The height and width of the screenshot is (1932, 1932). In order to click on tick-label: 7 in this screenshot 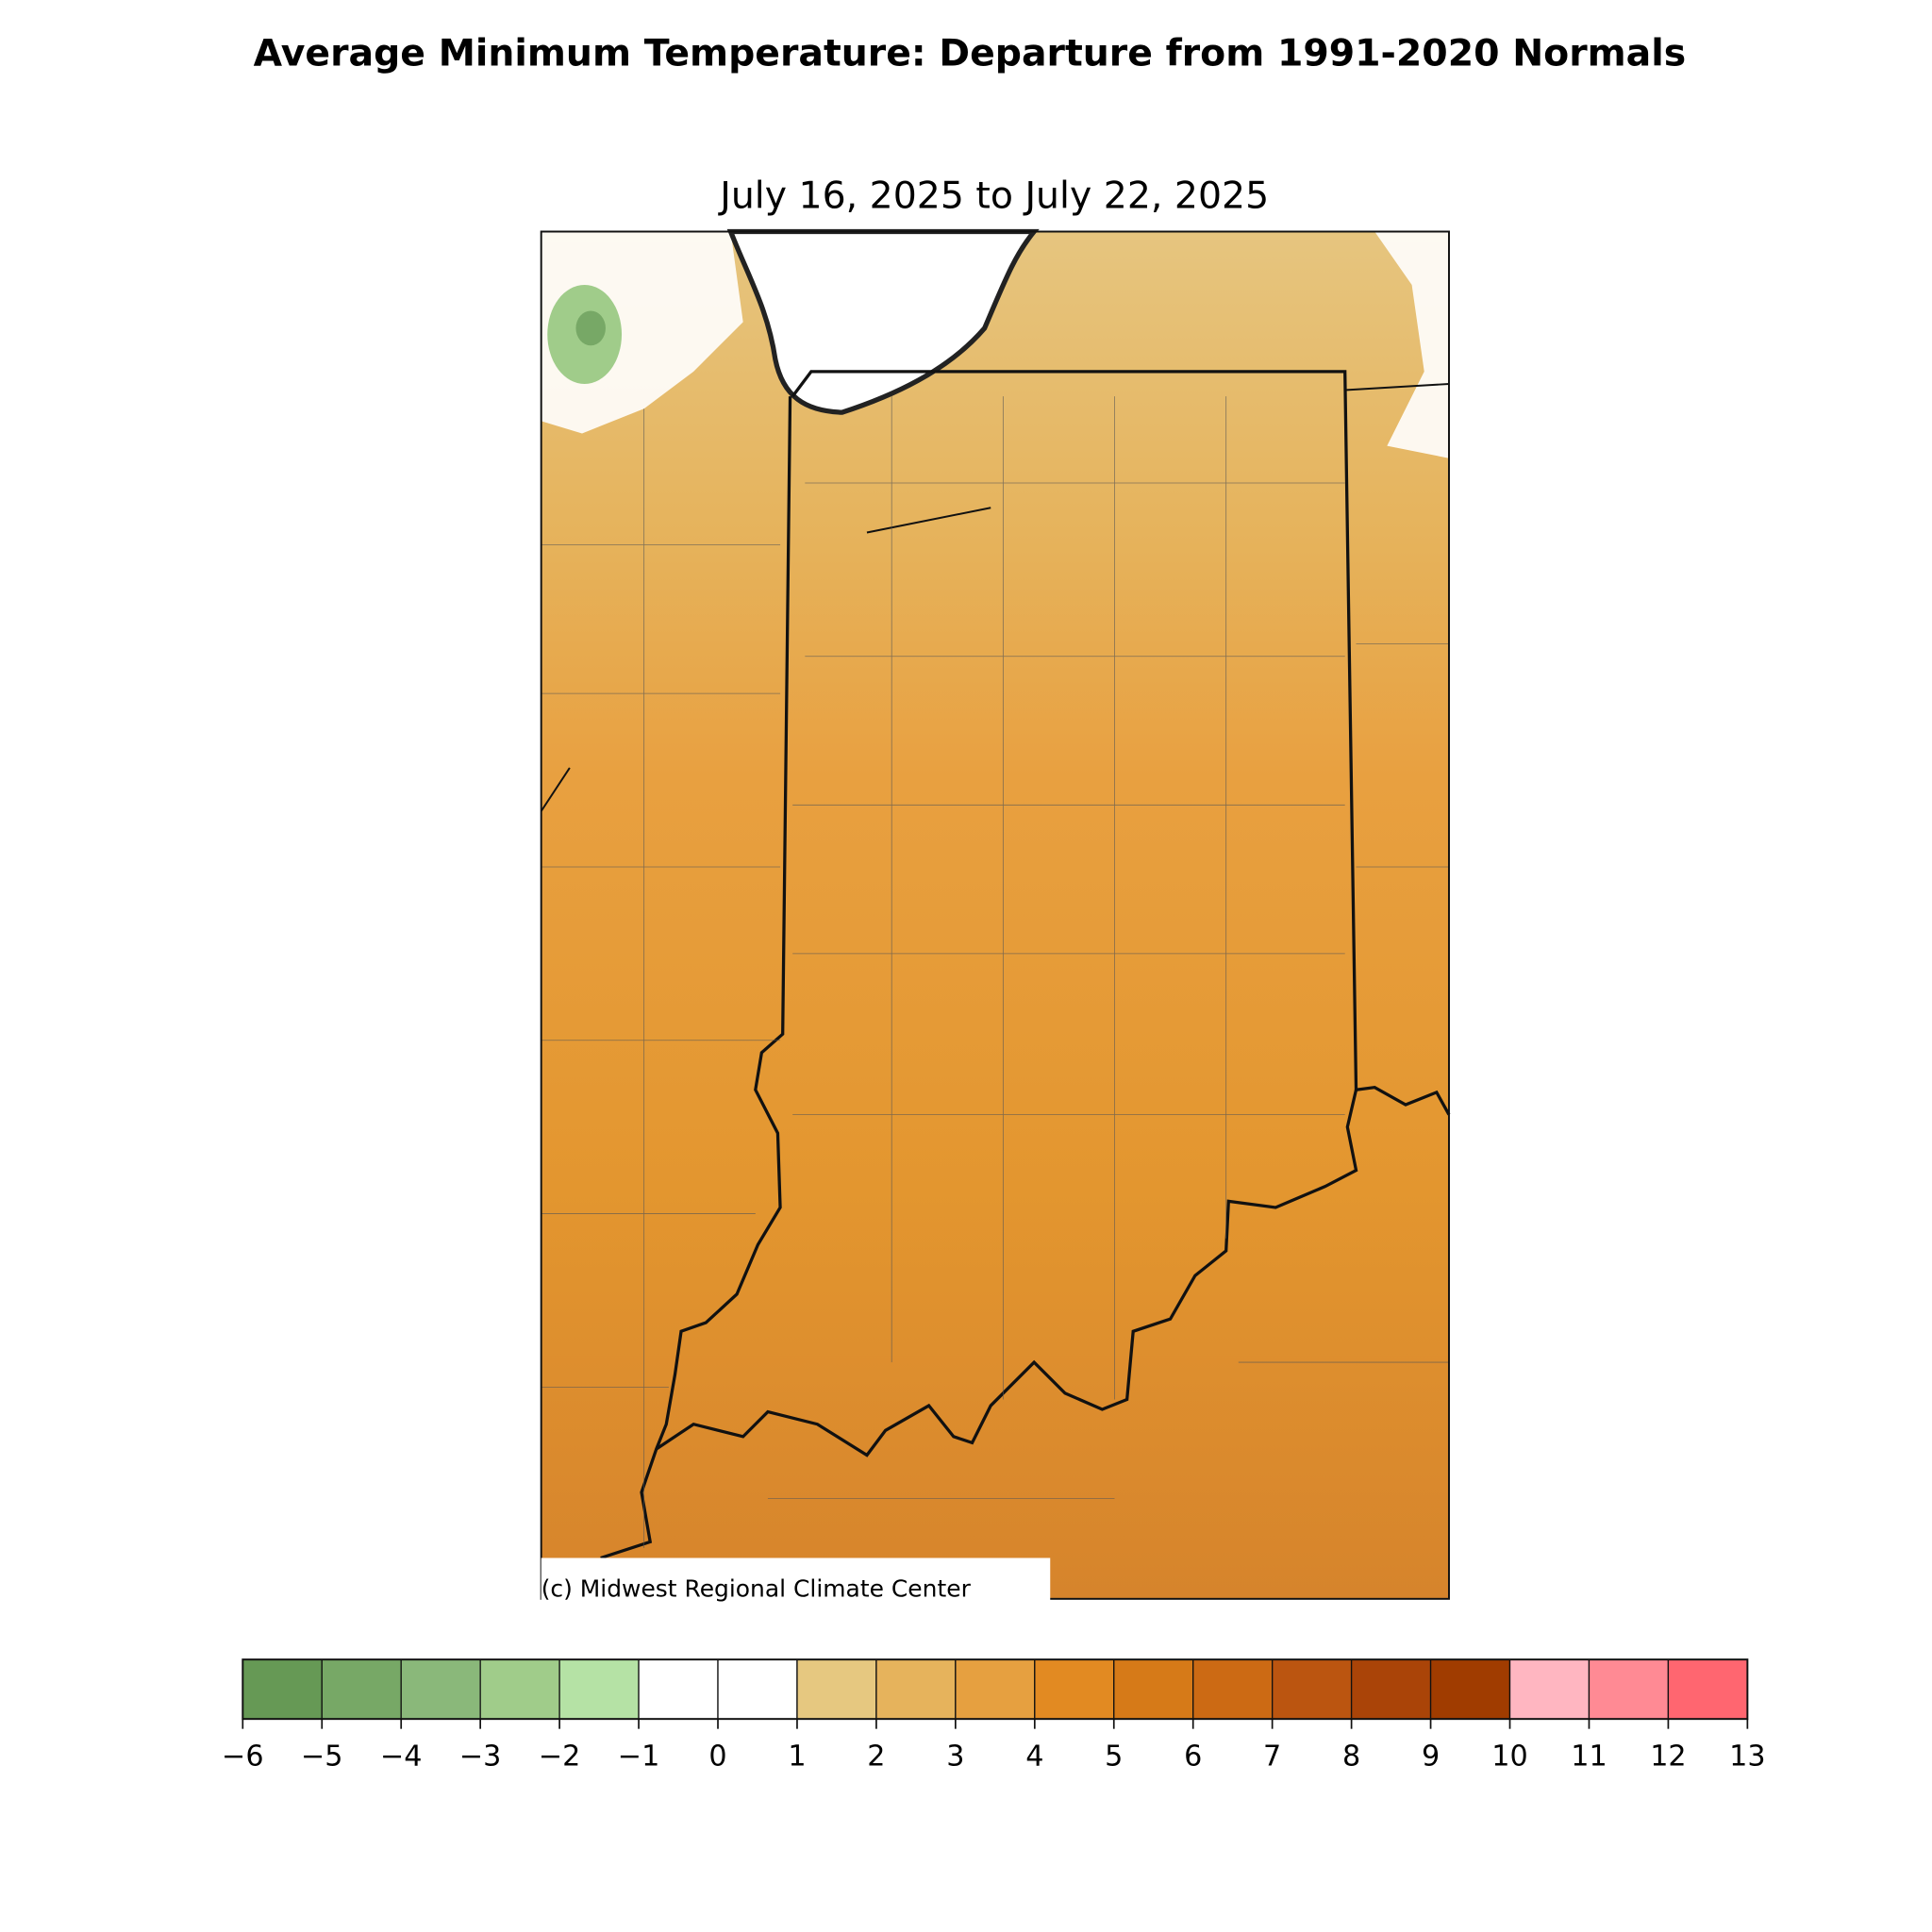, I will do `click(1272, 1757)`.